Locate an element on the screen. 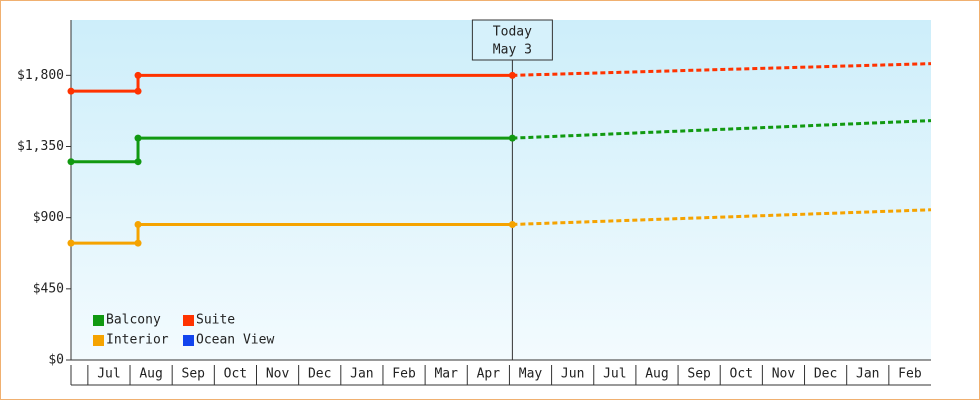  today-date: May 3 is located at coordinates (512, 50).